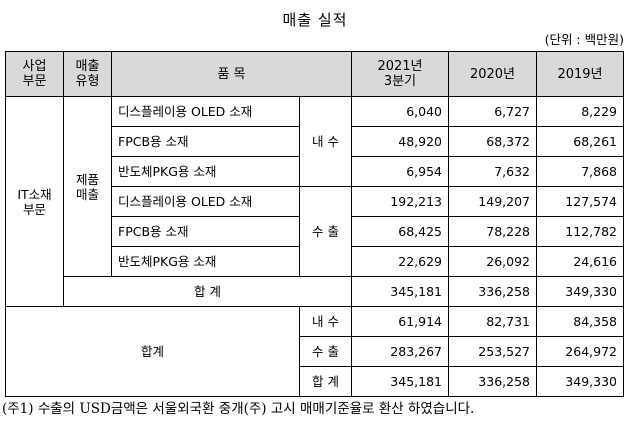 This screenshot has height=423, width=630. I want to click on value-2021: 192,213, so click(400, 201).